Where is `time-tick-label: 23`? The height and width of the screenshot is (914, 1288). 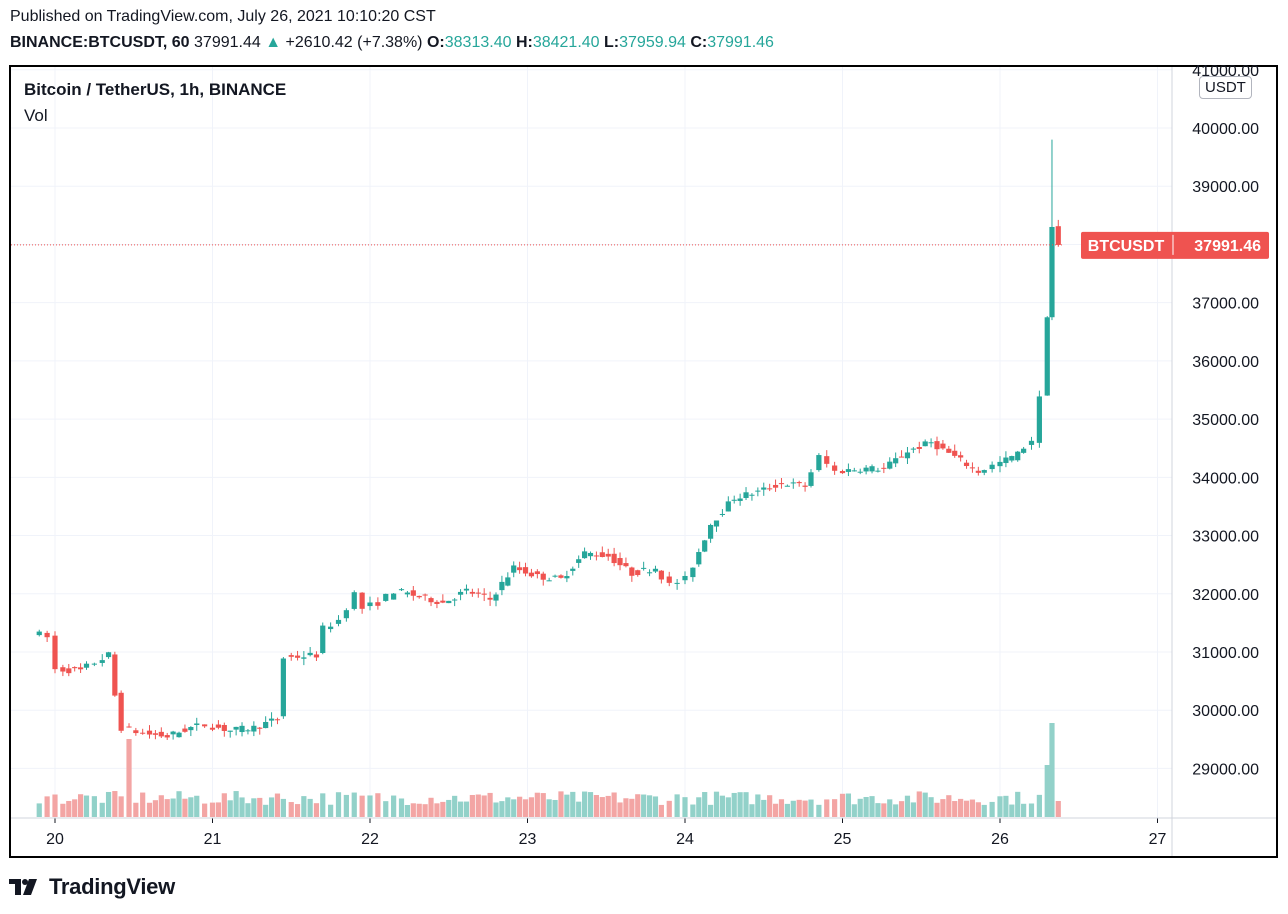 time-tick-label: 23 is located at coordinates (528, 839).